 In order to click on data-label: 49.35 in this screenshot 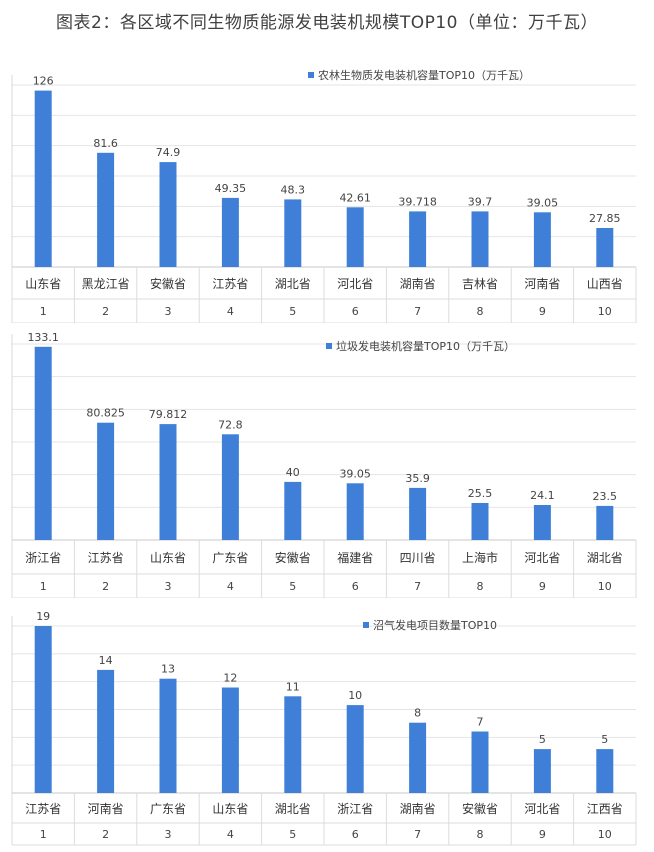, I will do `click(231, 188)`.